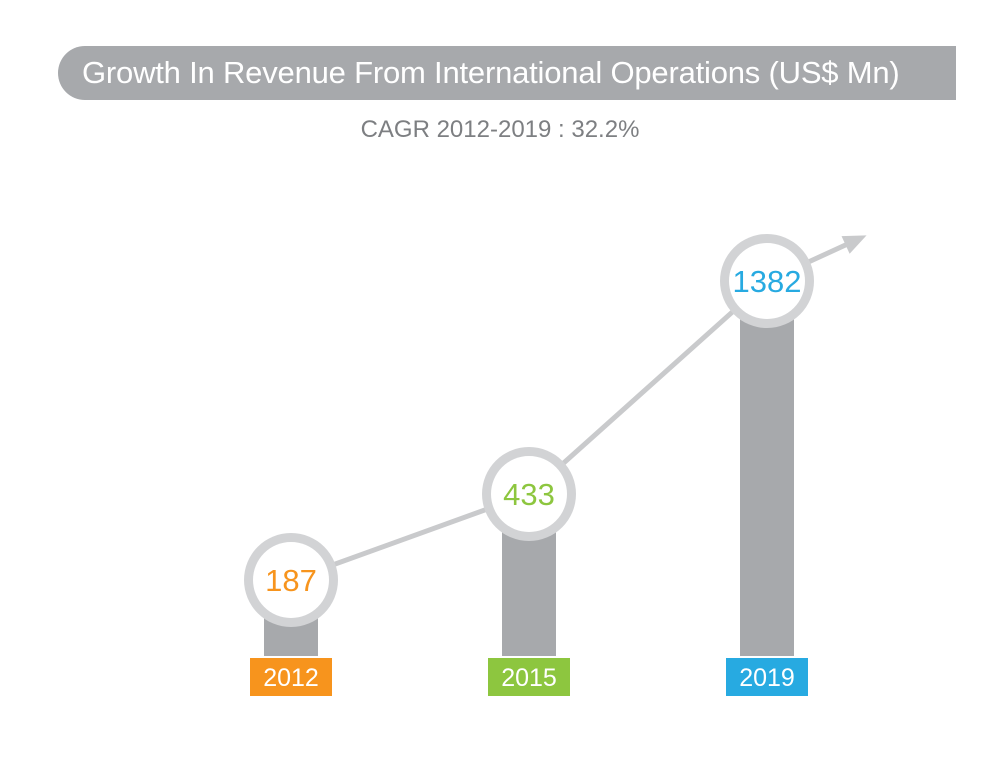 This screenshot has width=1000, height=764. I want to click on value-circle-2012, so click(291, 580).